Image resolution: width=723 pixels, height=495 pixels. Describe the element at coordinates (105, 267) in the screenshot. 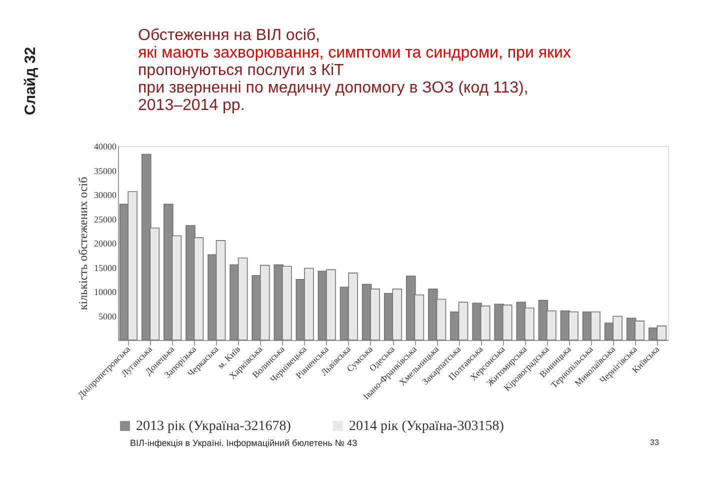

I see `y-tick-label: 15000` at that location.